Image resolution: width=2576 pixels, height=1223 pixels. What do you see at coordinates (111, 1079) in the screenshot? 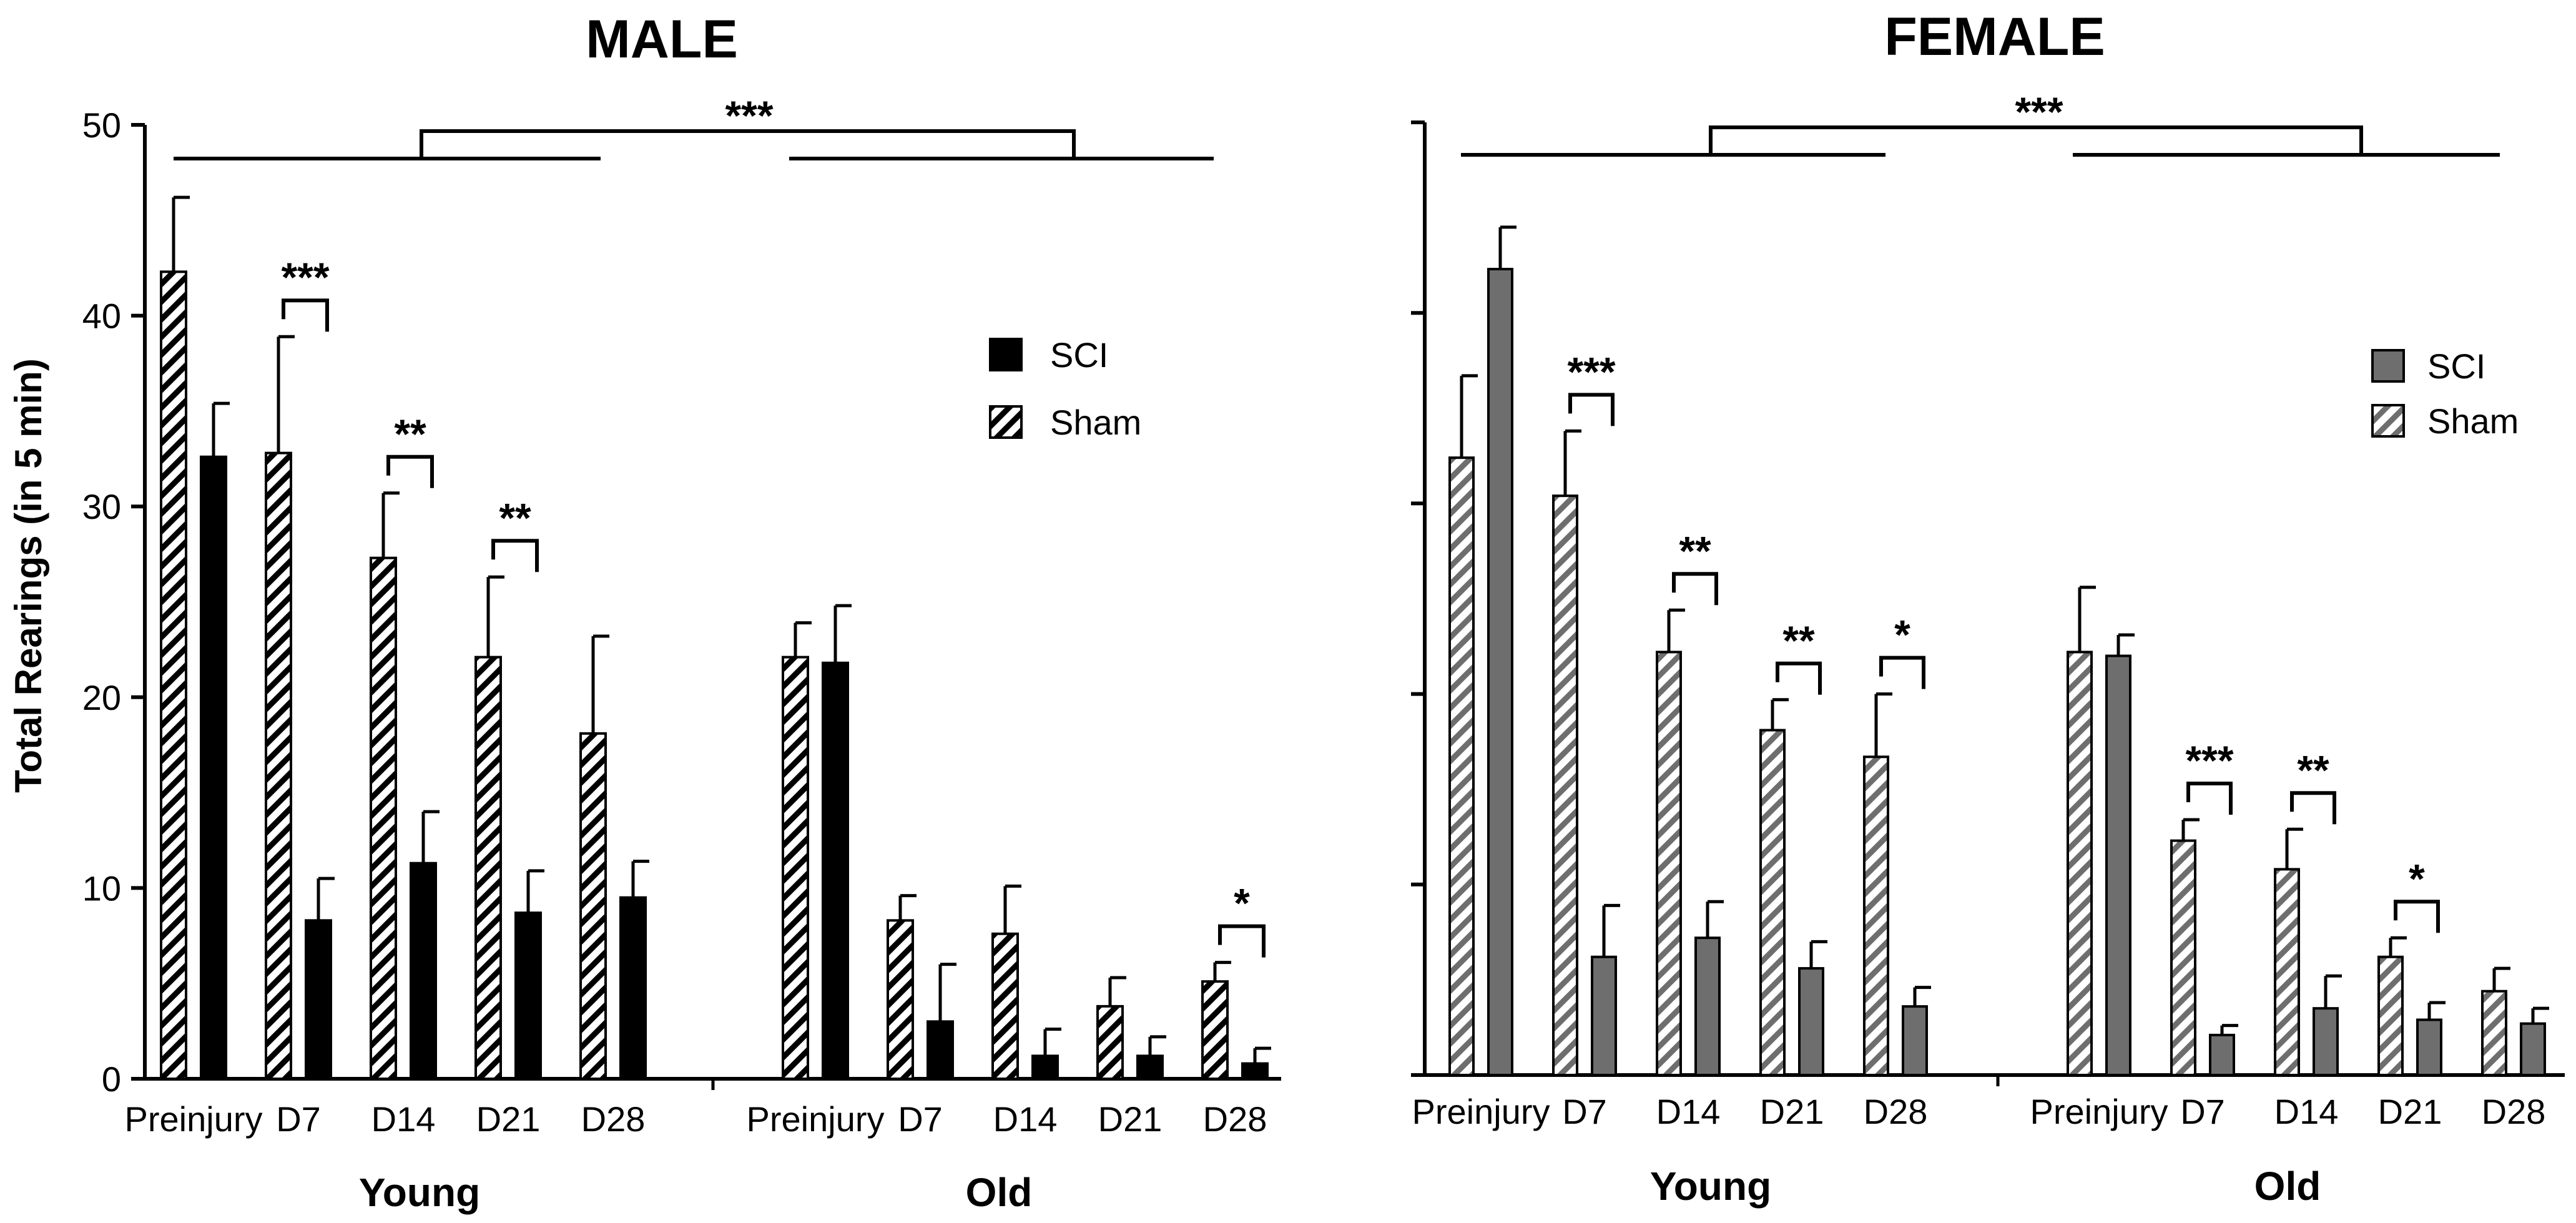
I see `y-tick-label: 0` at bounding box center [111, 1079].